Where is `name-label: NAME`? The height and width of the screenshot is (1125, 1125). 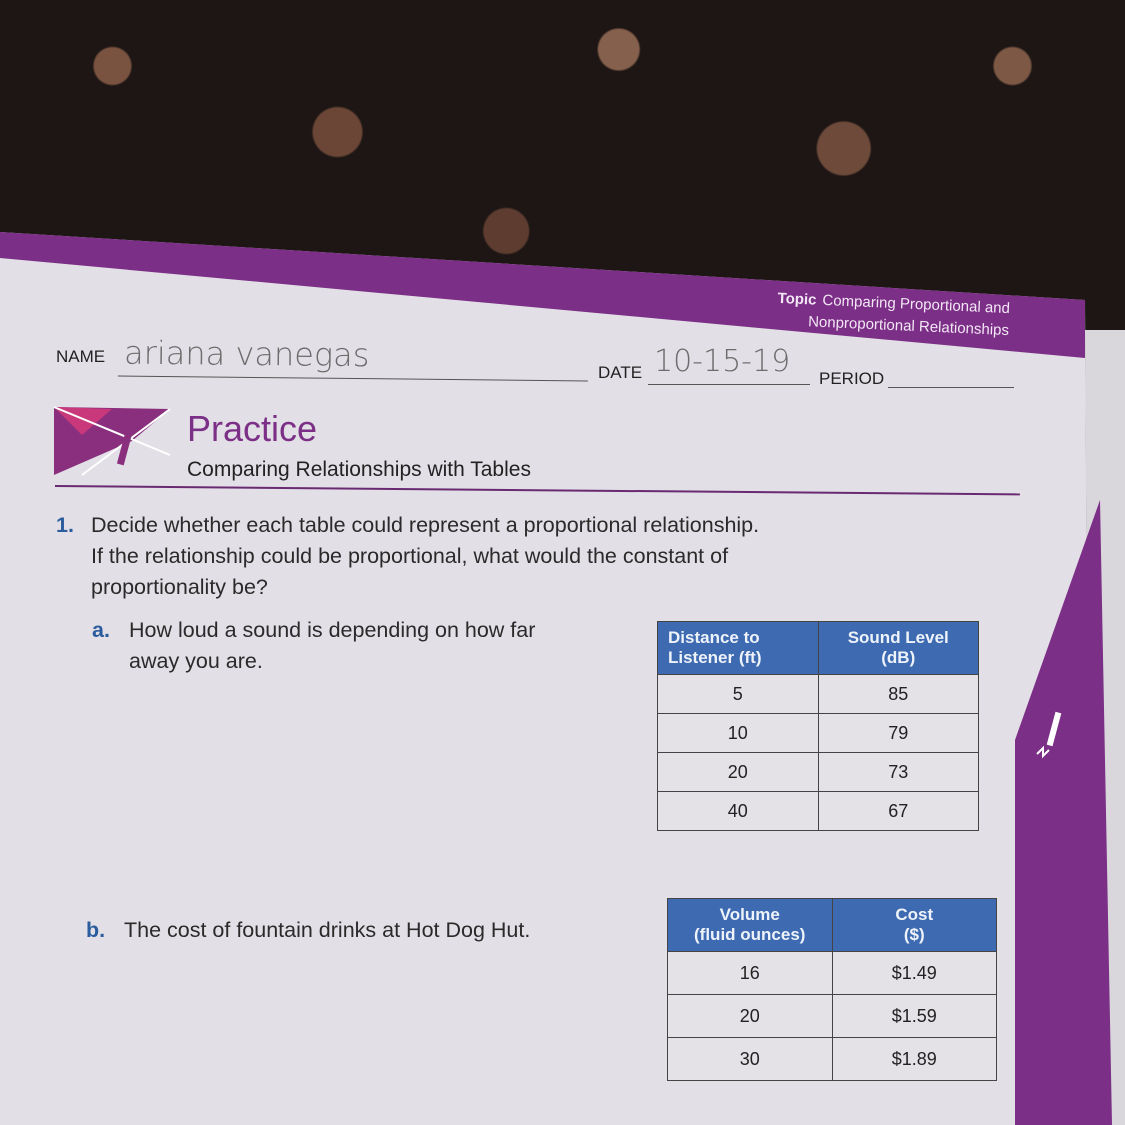 name-label: NAME is located at coordinates (81, 356).